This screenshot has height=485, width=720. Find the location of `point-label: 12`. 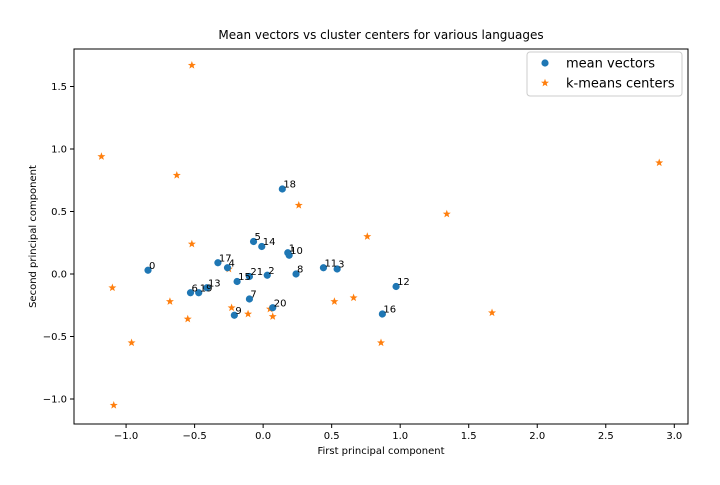

point-label: 12 is located at coordinates (403, 282).